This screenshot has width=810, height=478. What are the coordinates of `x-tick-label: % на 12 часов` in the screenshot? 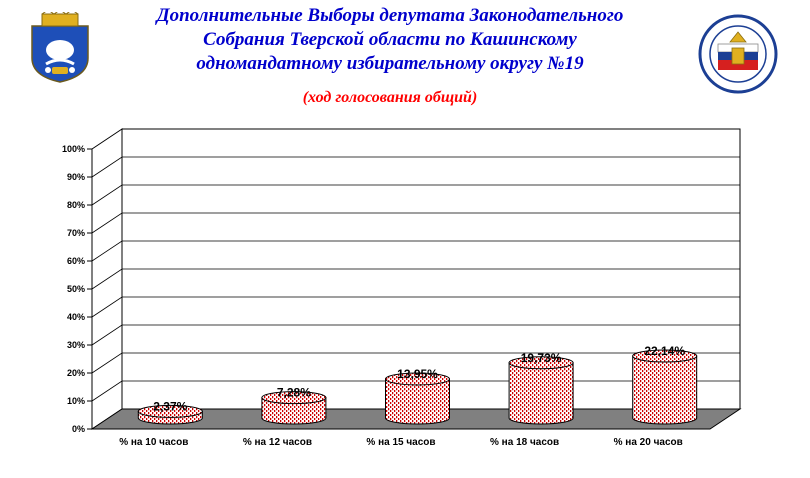 It's located at (277, 442).